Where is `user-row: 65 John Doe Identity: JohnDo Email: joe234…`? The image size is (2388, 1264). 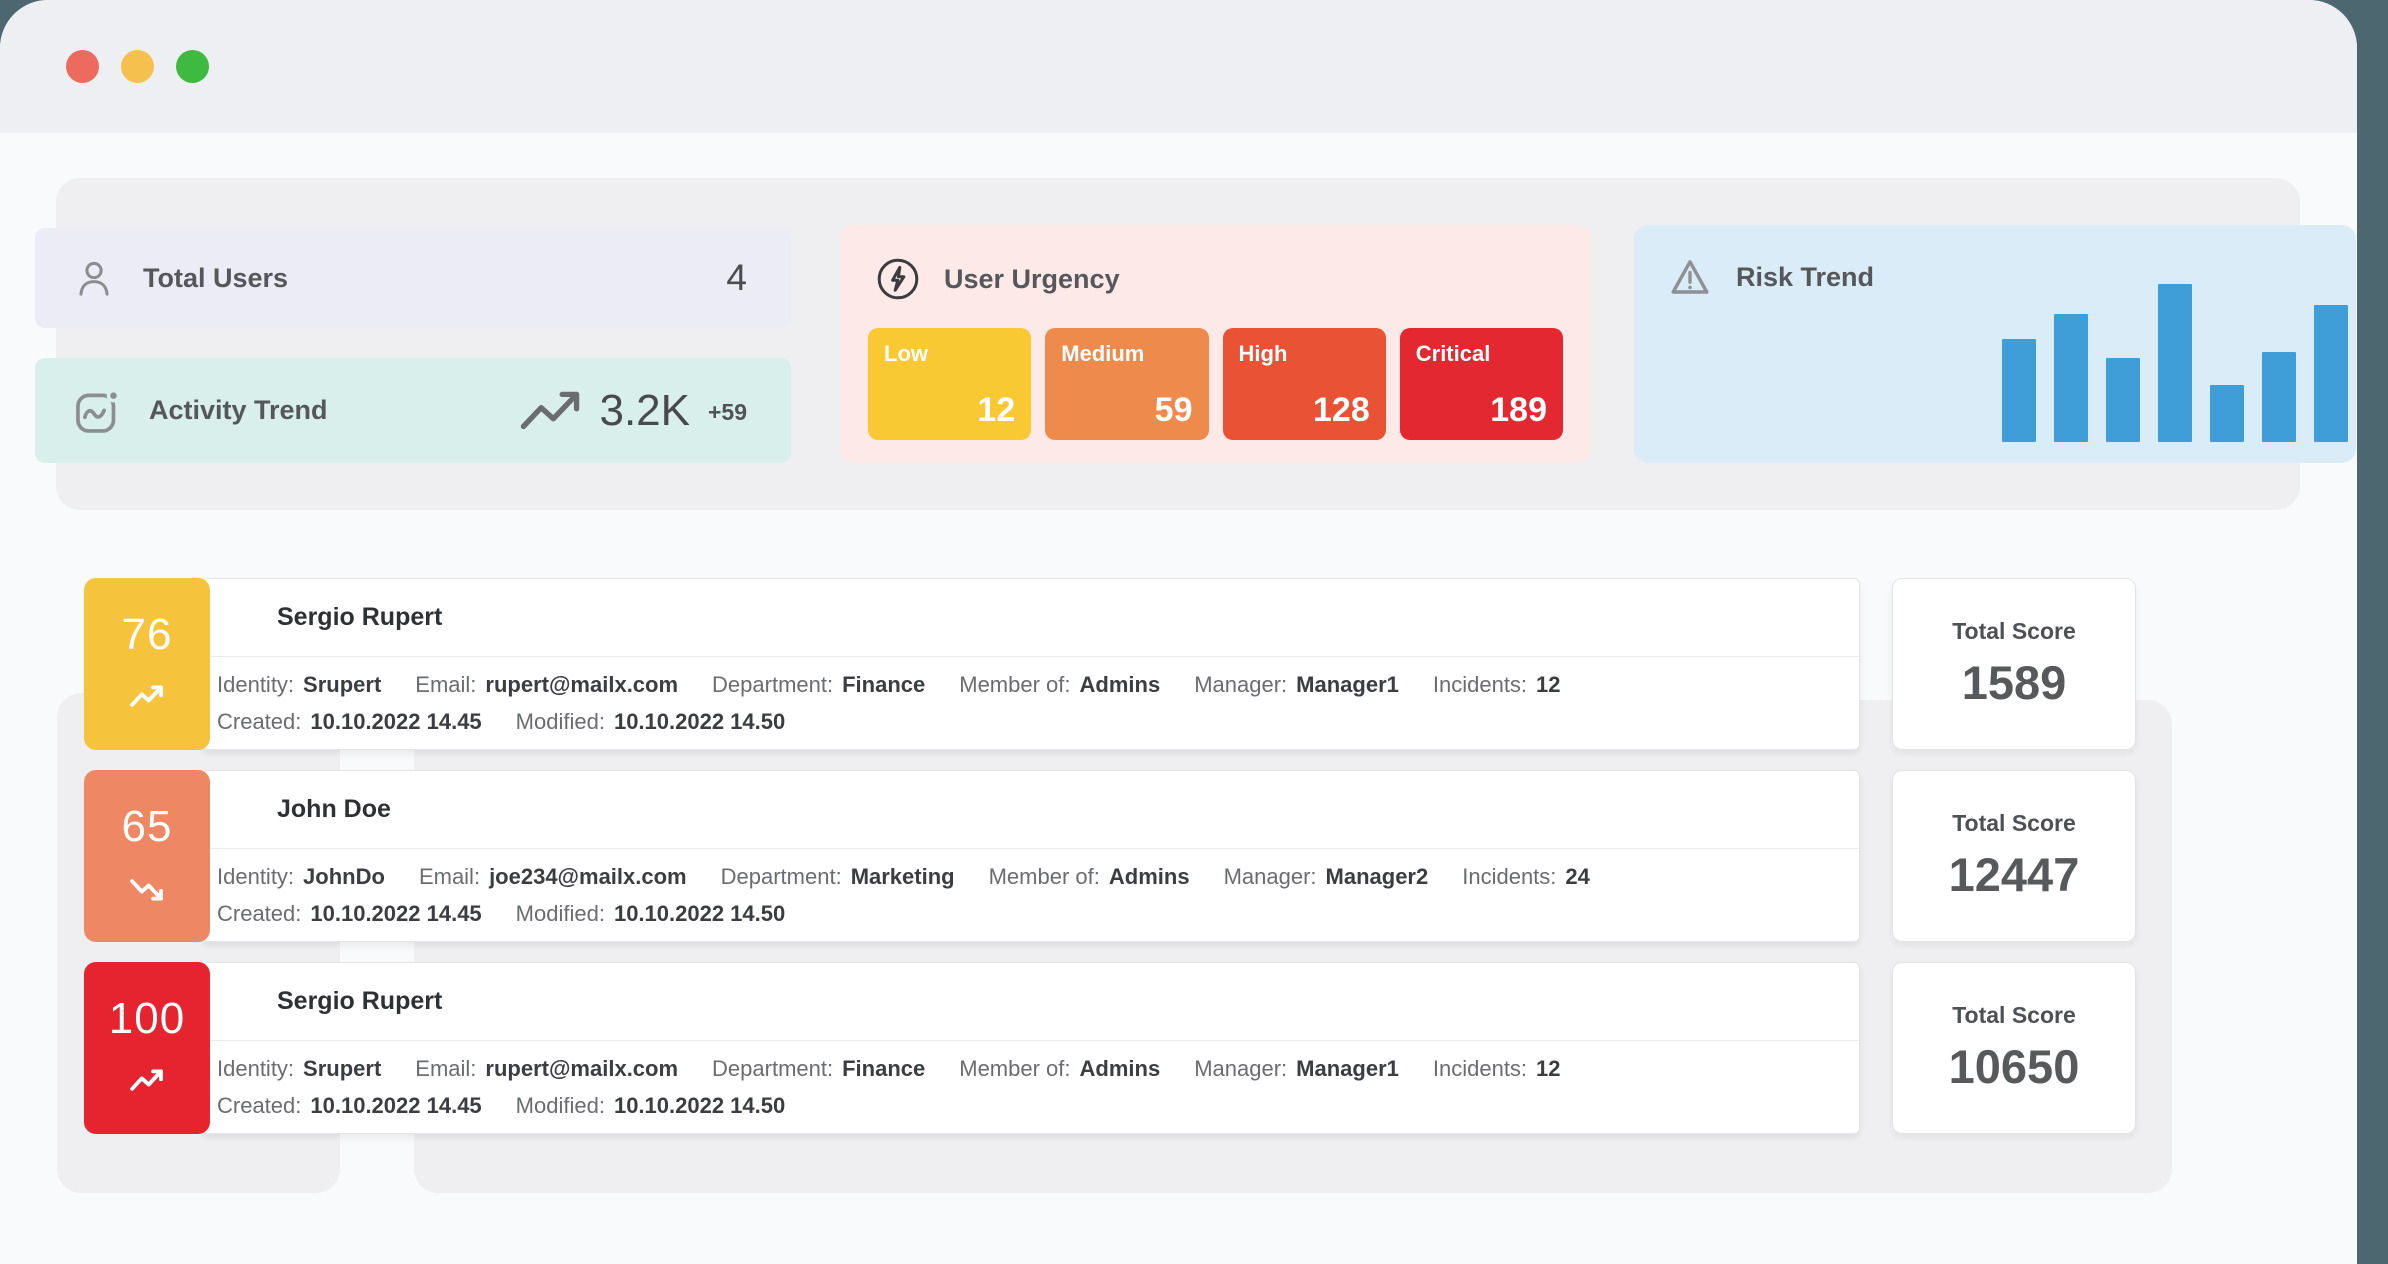 user-row: 65 John Doe Identity: JohnDo Email: joe234… is located at coordinates (1110, 856).